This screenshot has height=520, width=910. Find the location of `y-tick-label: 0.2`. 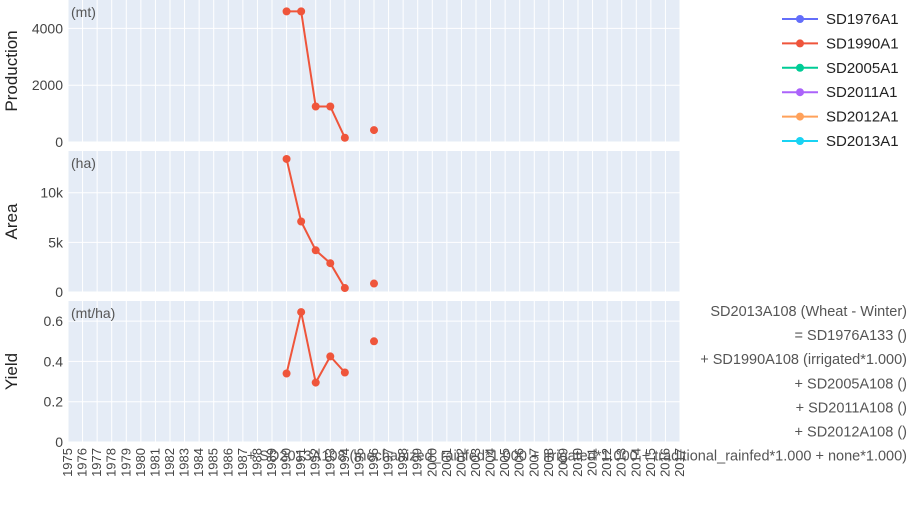

y-tick-label: 0.2 is located at coordinates (54, 402).